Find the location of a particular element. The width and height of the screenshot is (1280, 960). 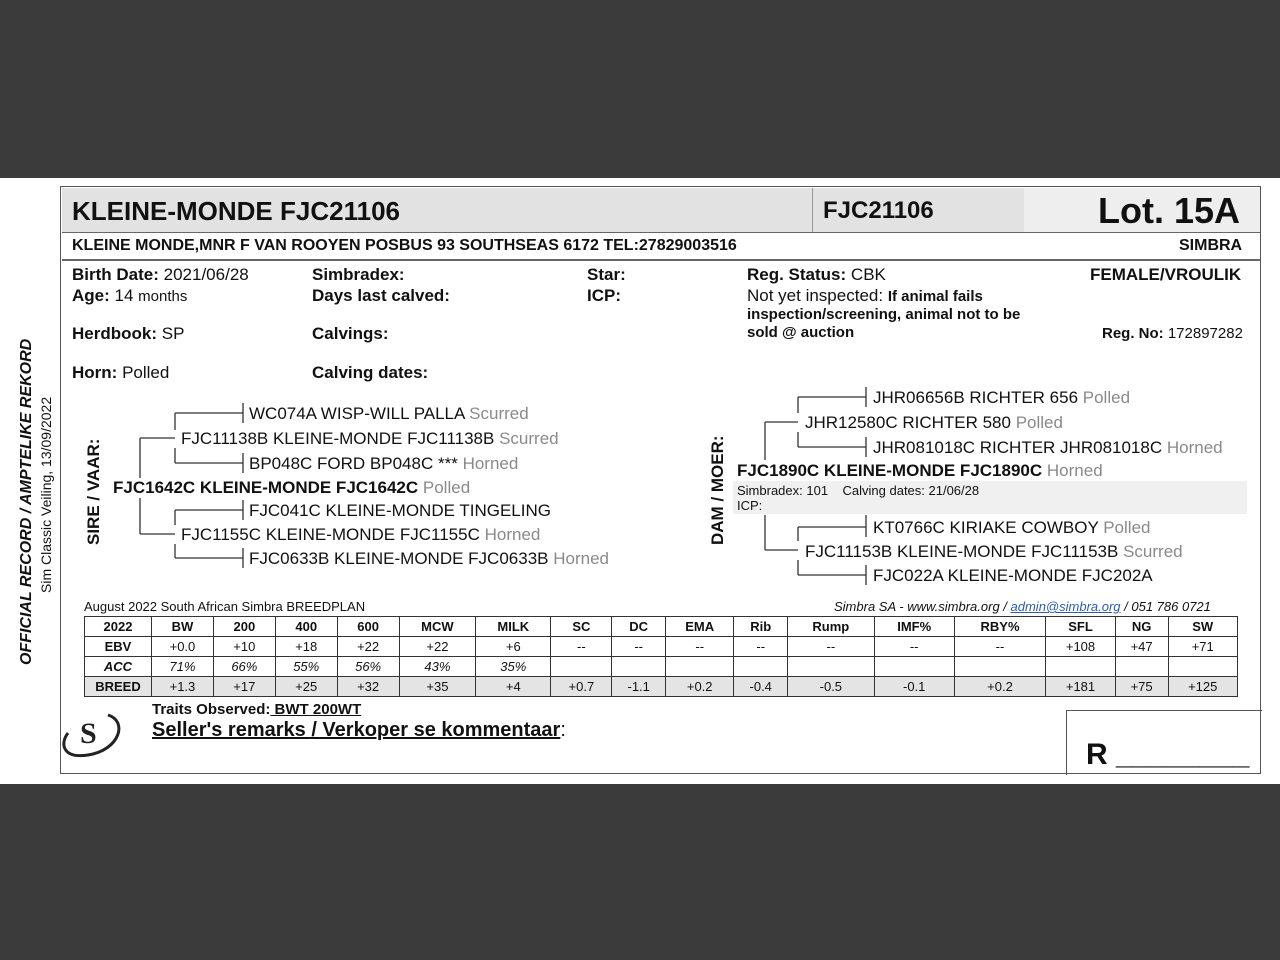

table-cell: -0.4 is located at coordinates (761, 686).